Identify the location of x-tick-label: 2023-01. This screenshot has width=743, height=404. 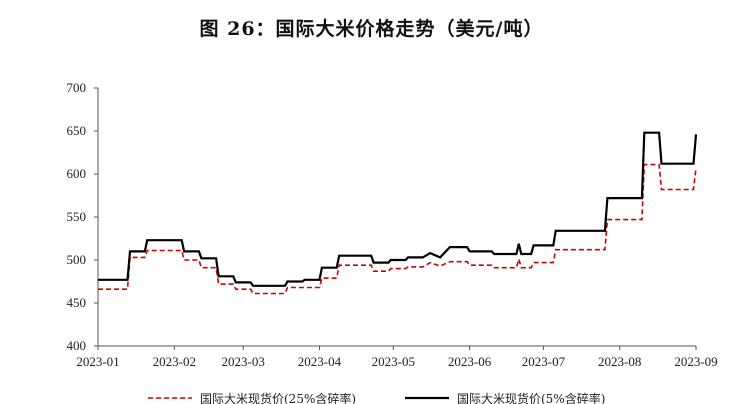
(97, 361).